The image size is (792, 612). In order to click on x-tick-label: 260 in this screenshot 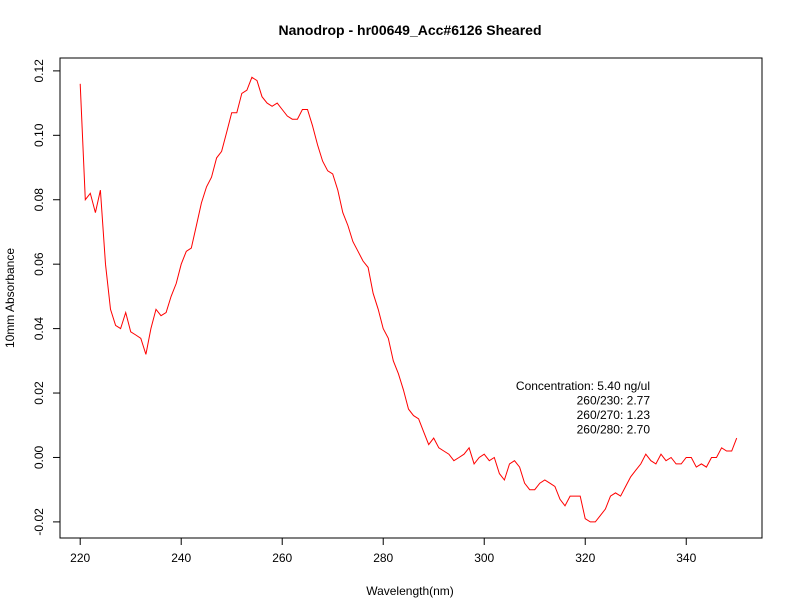, I will do `click(282, 558)`.